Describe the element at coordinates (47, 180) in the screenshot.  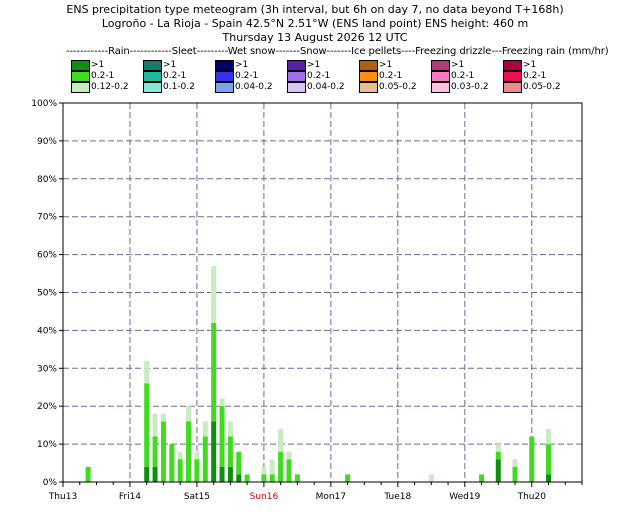
I see `y-tick-label: 80%` at that location.